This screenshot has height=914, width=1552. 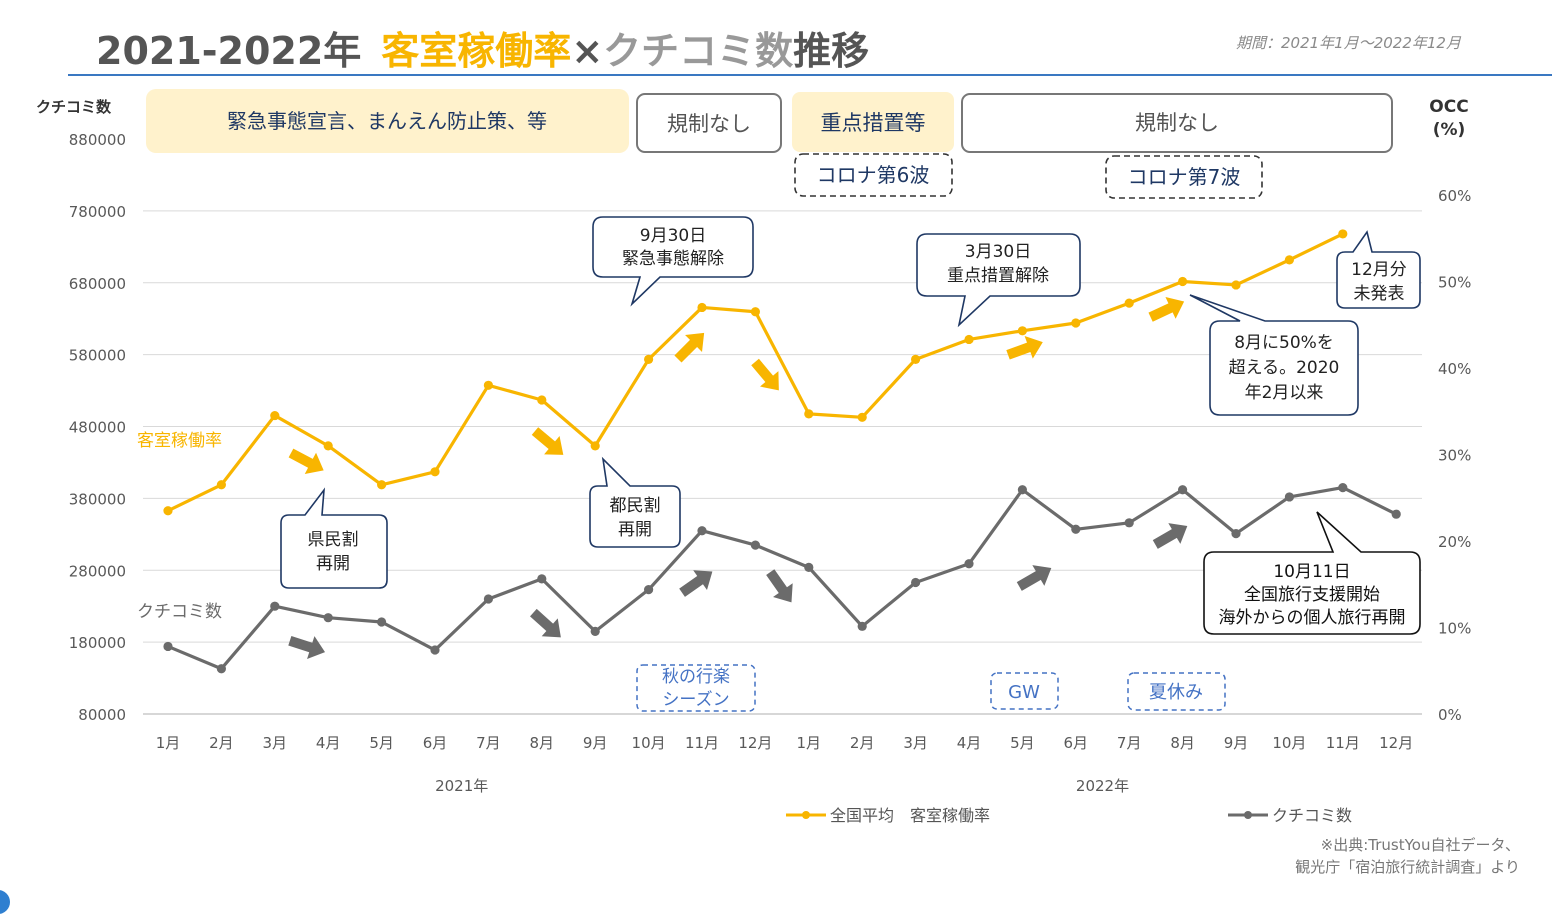 I want to click on wave-6-frame, so click(x=873, y=175).